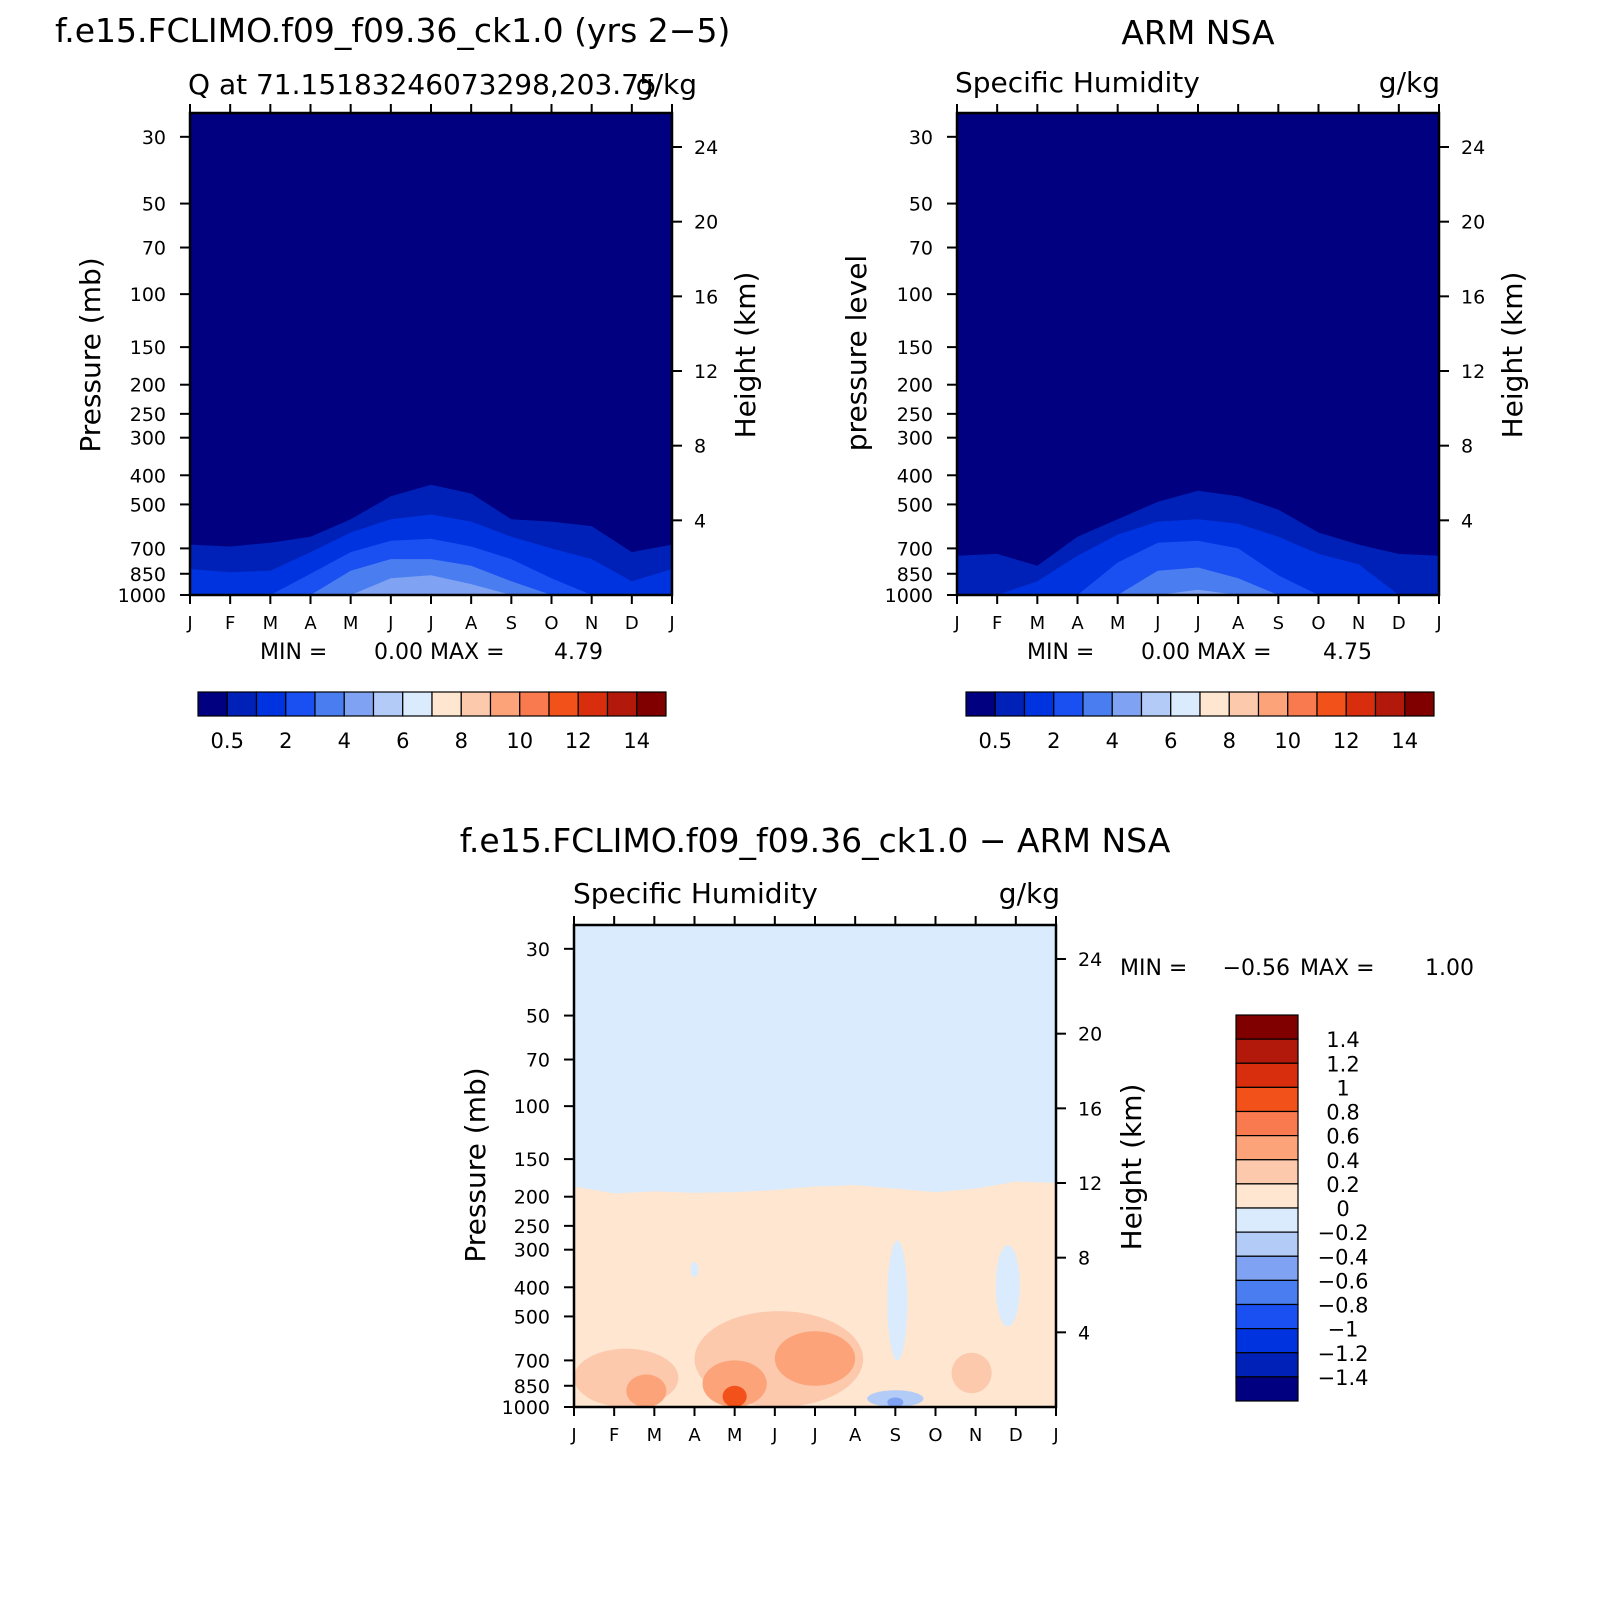 This screenshot has height=1608, width=1608. Describe the element at coordinates (1473, 223) in the screenshot. I see `y2-tick-label: 20` at that location.